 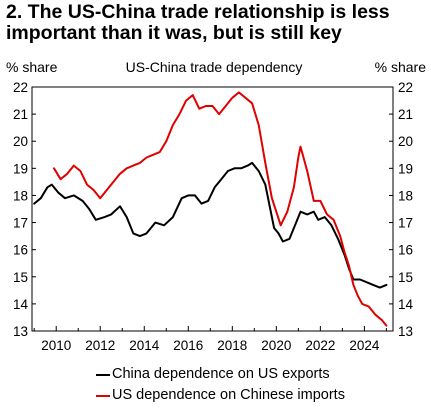 What do you see at coordinates (405, 195) in the screenshot?
I see `y-tick-label-right: 18` at bounding box center [405, 195].